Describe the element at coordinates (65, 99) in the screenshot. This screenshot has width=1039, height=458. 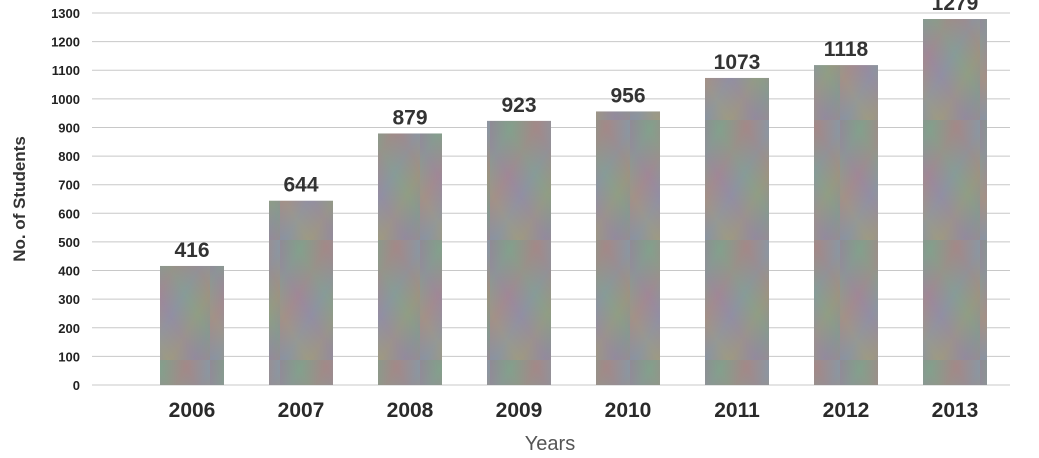
I see `y-tick-label: 1000` at that location.